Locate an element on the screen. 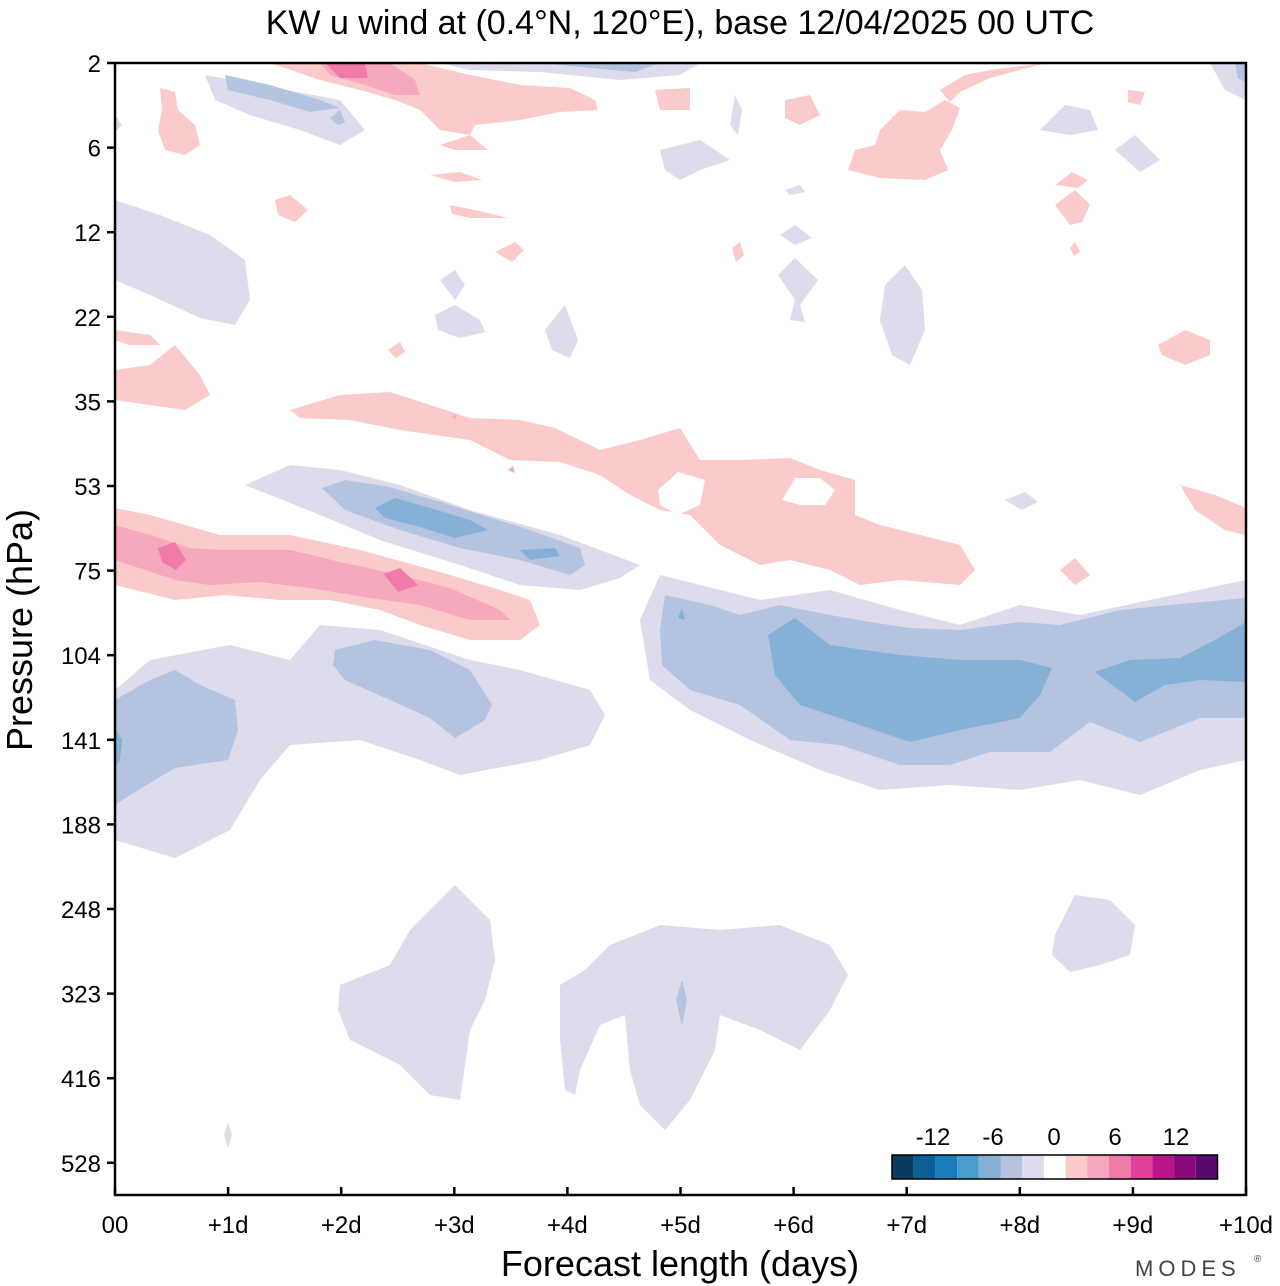 This screenshot has height=1286, width=1280. contour-neg-light-lower is located at coordinates (360, 741).